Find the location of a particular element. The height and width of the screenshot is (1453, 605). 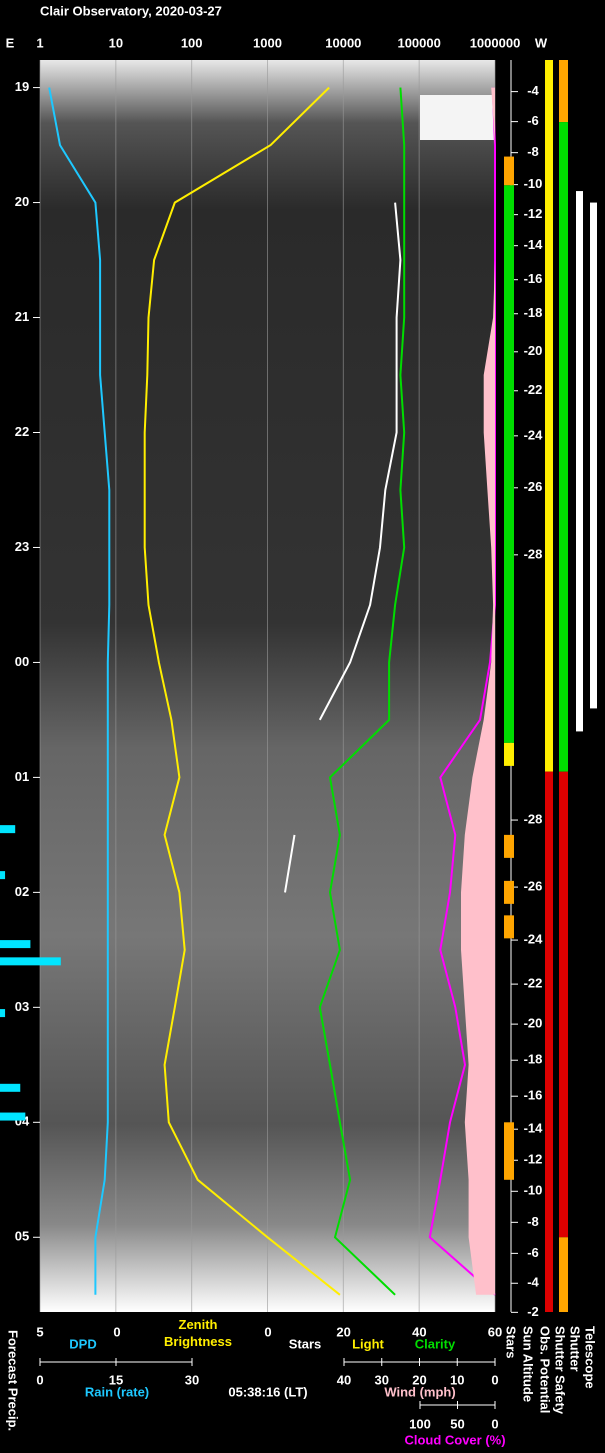

axis-label: Cloud Cover (%) is located at coordinates (454, 1439).